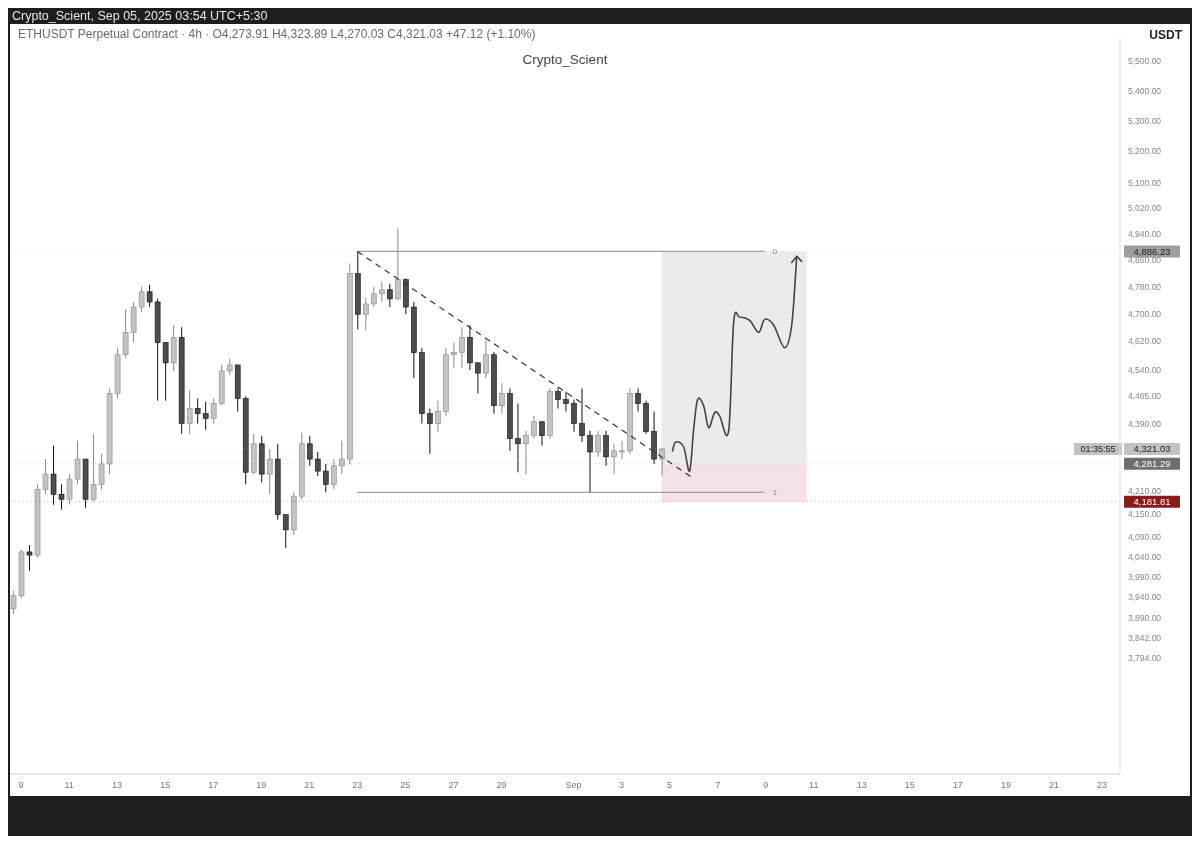 The image size is (1200, 844). What do you see at coordinates (1145, 151) in the screenshot?
I see `y-tick-label: 5,200.00` at bounding box center [1145, 151].